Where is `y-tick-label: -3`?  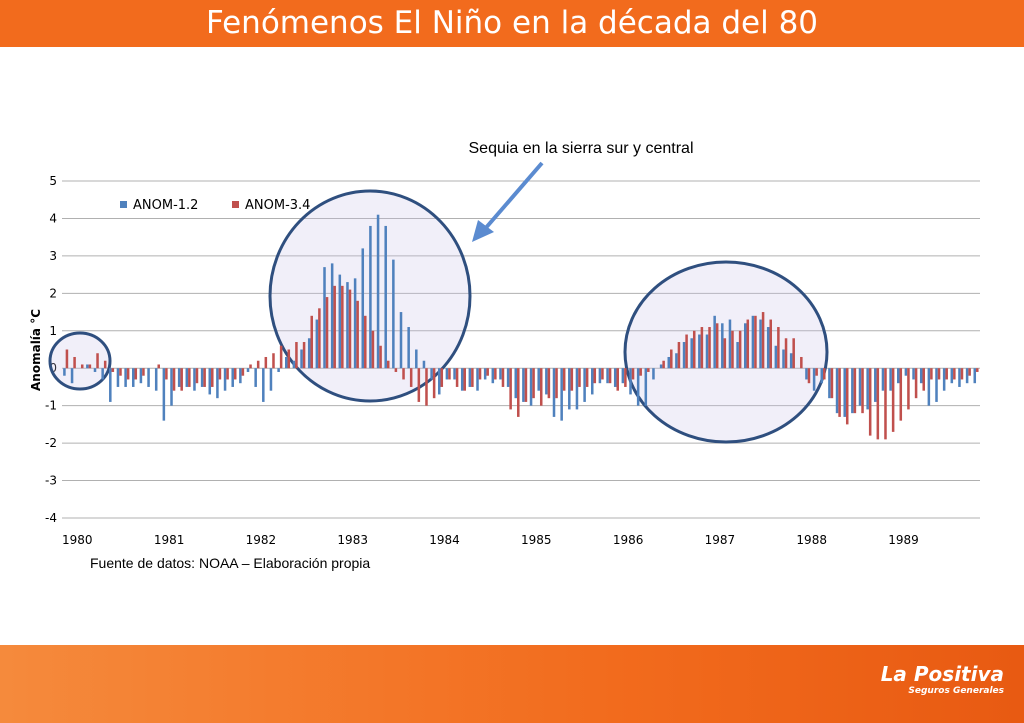
y-tick-label: -3 is located at coordinates (51, 481).